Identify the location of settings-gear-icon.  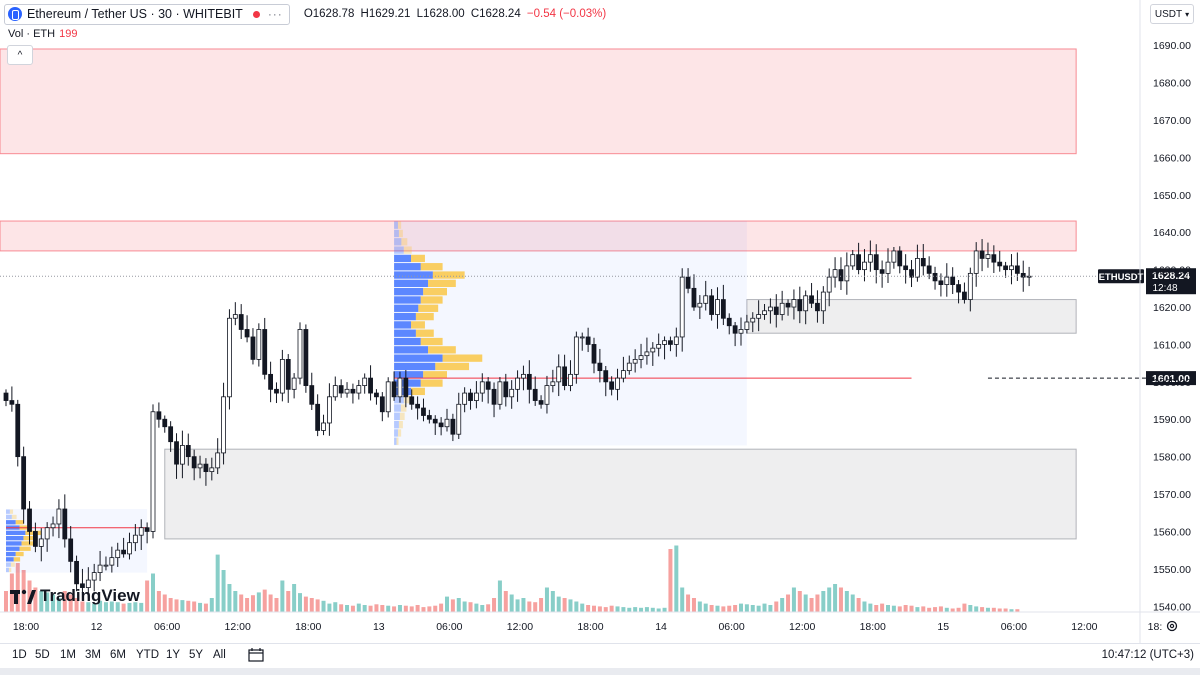
(1172, 626).